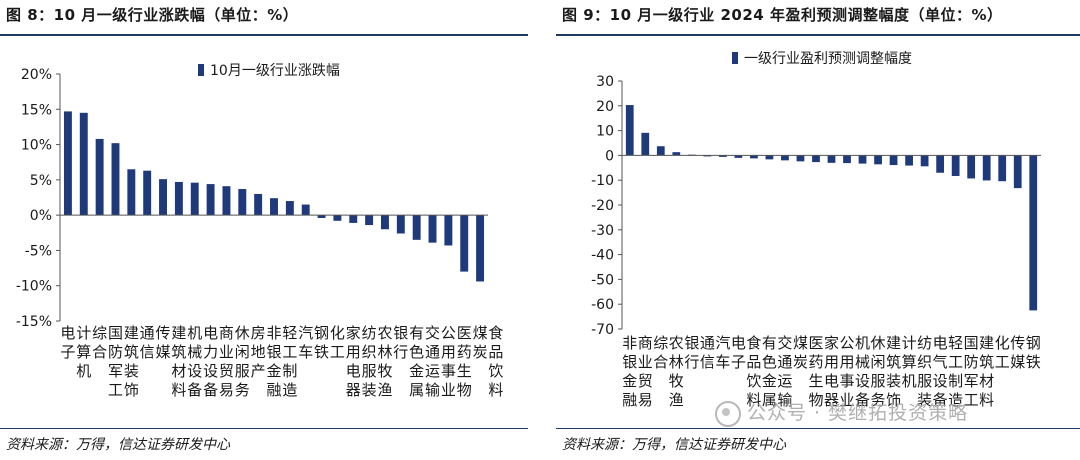 Image resolution: width=1080 pixels, height=460 pixels. I want to click on category-label: 械, so click(194, 352).